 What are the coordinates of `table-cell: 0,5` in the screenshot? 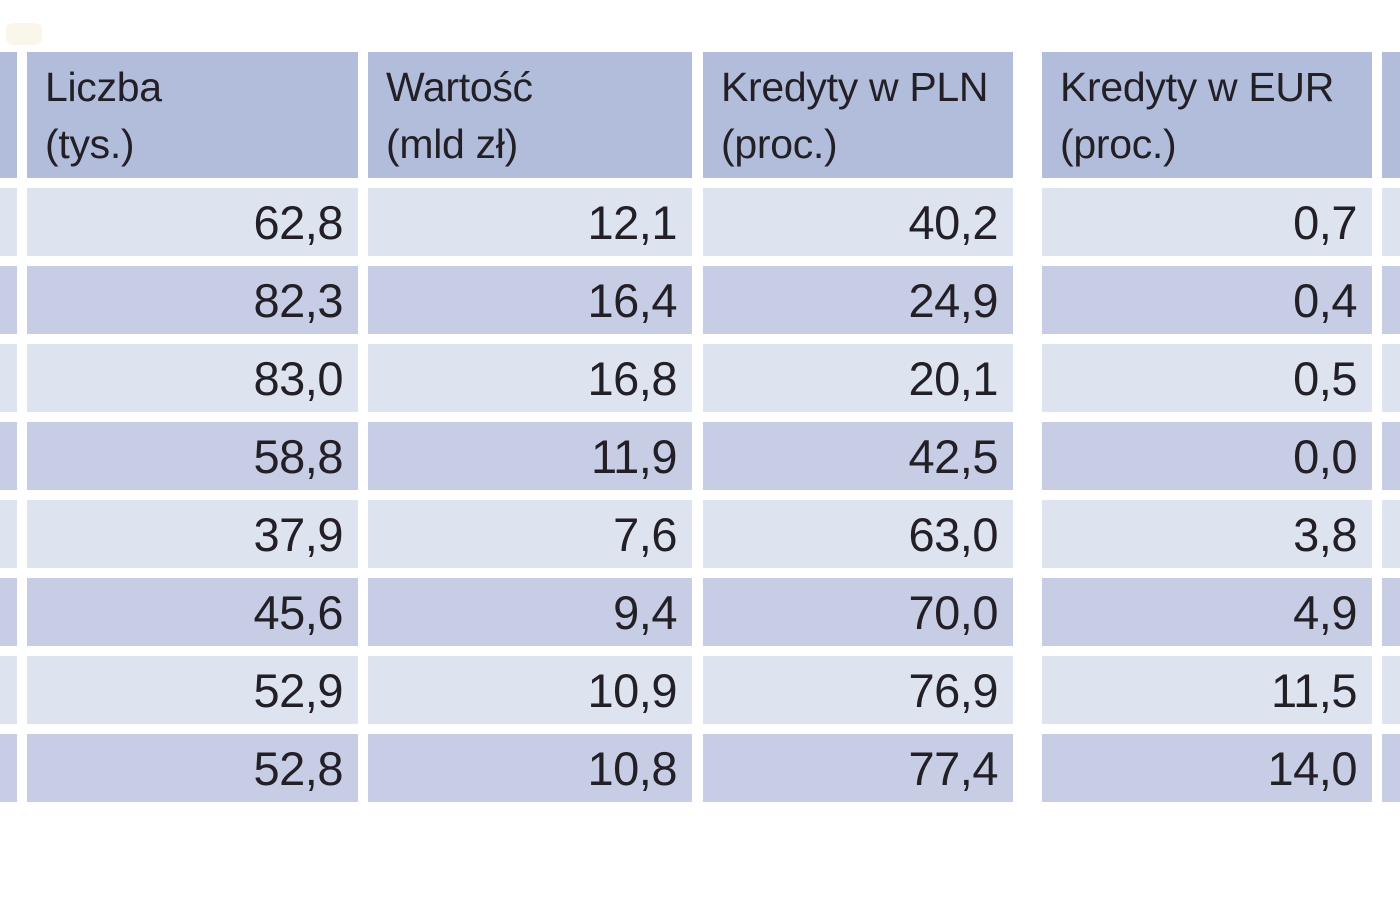 It's located at (1207, 378).